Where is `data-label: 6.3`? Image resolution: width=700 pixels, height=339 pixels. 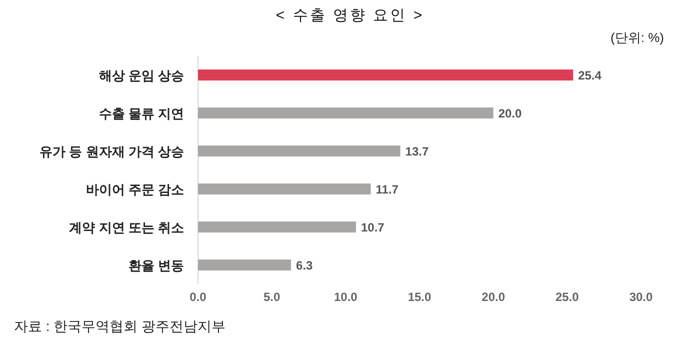
data-label: 6.3 is located at coordinates (304, 265).